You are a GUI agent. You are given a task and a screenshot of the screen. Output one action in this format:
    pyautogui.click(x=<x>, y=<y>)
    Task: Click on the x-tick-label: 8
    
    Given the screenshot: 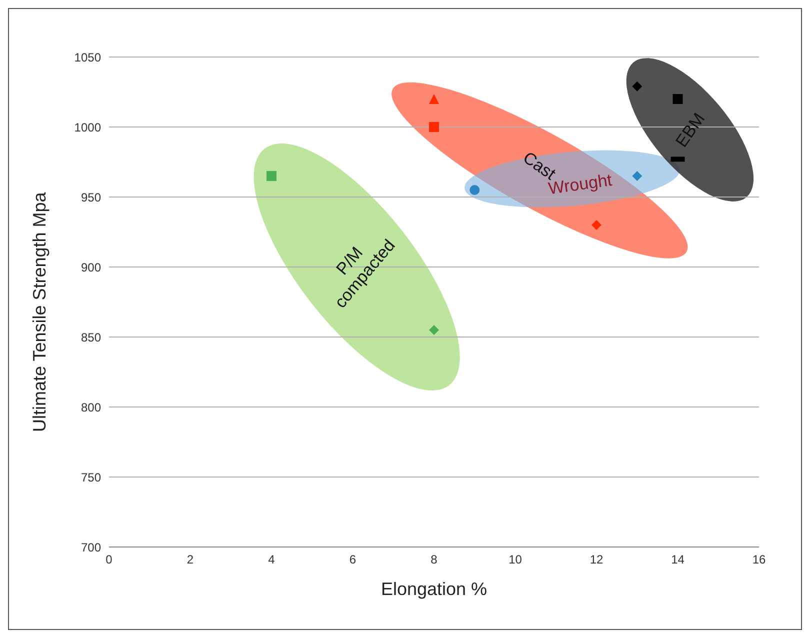 What is the action you would take?
    pyautogui.click(x=434, y=559)
    